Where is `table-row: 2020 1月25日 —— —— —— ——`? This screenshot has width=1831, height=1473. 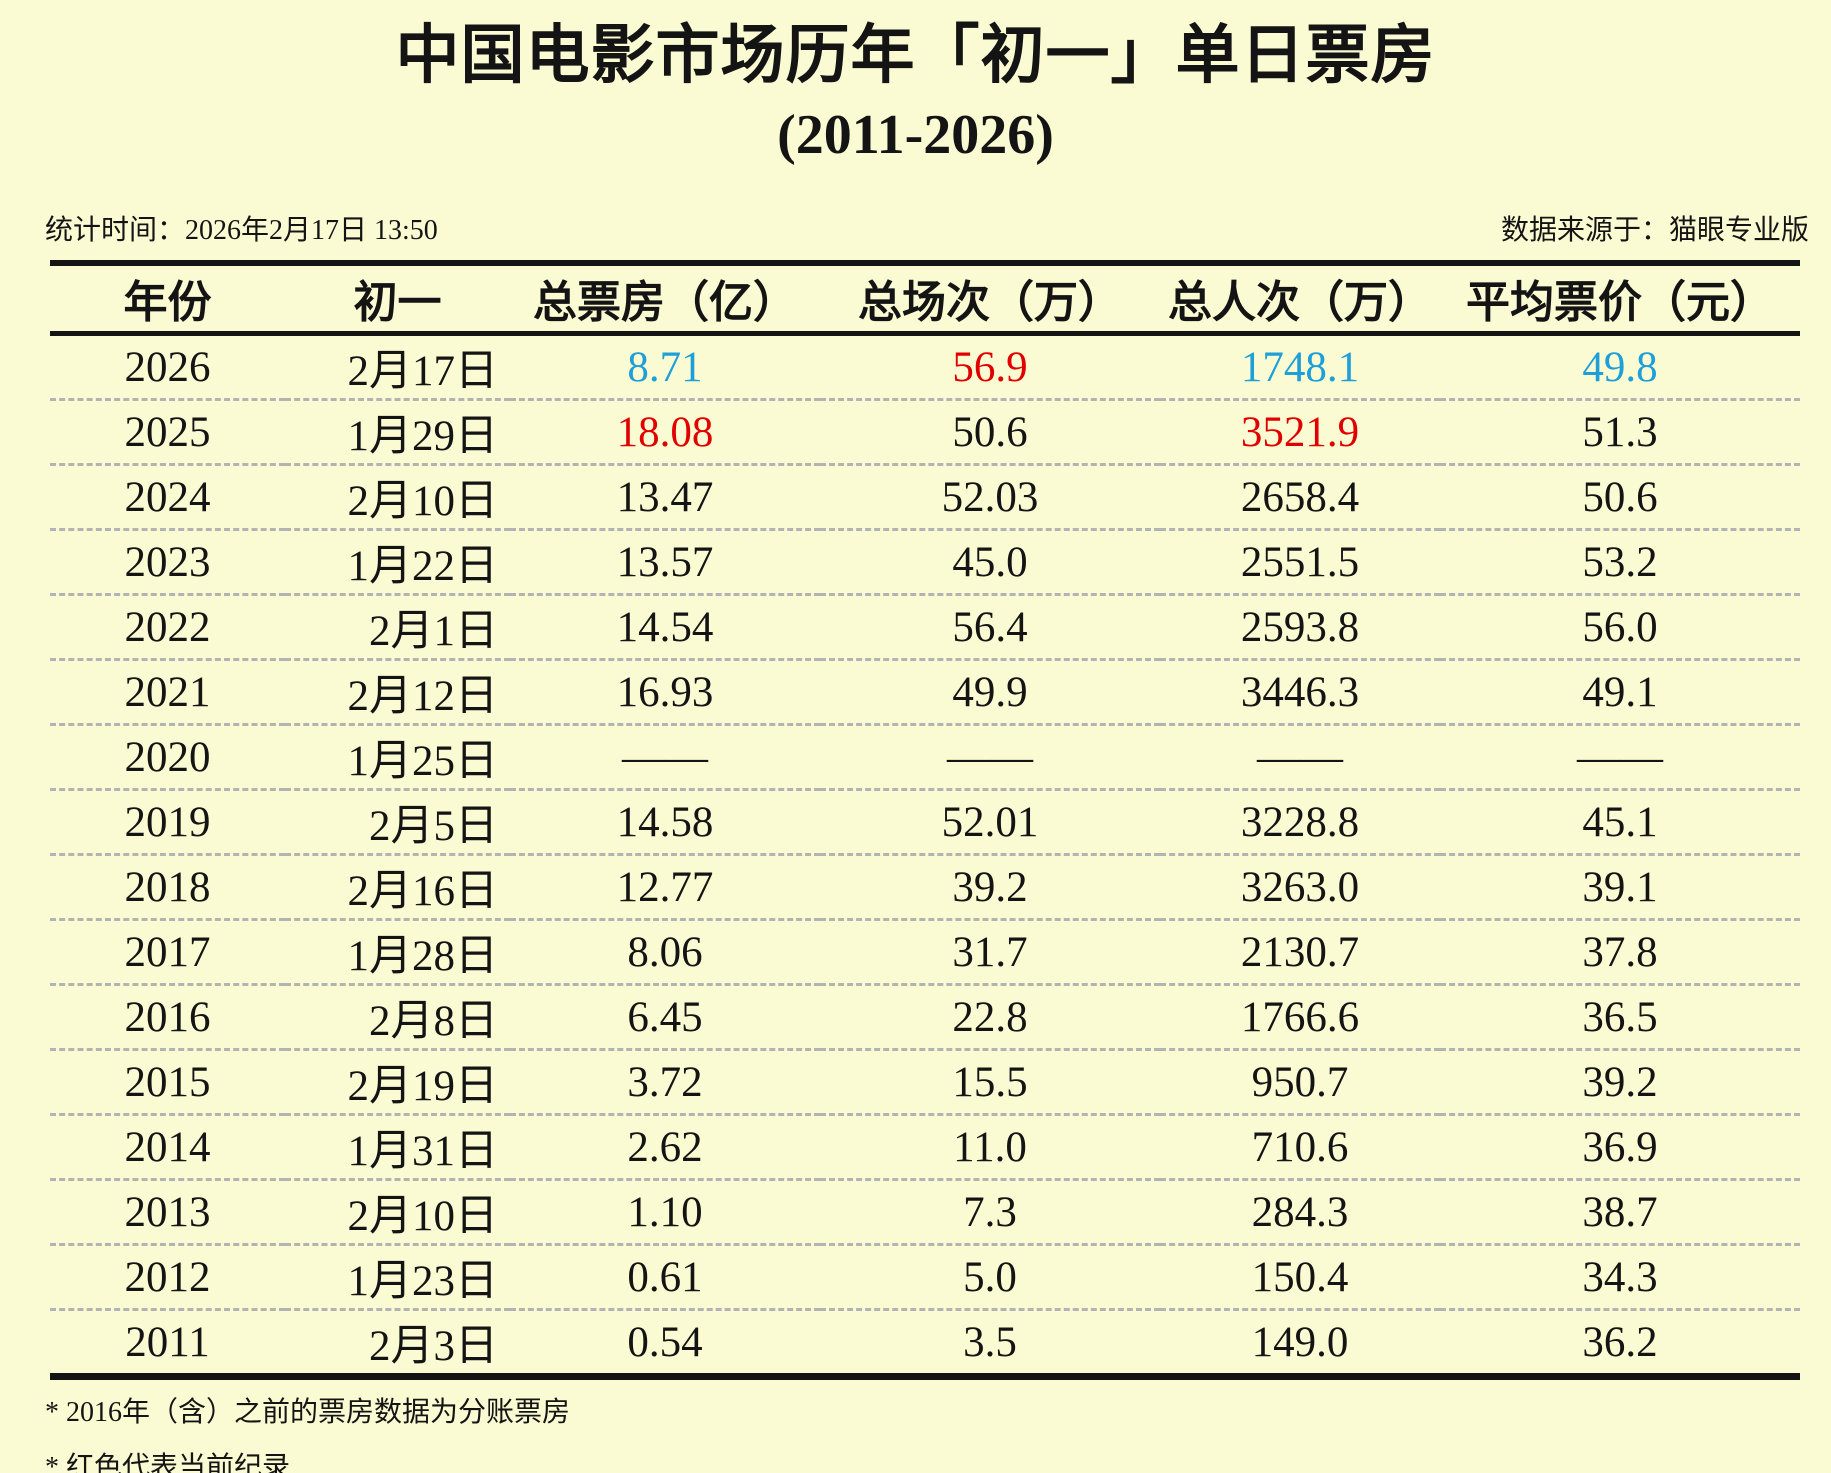
table-row: 2020 1月25日 —— —— —— —— is located at coordinates (925, 756).